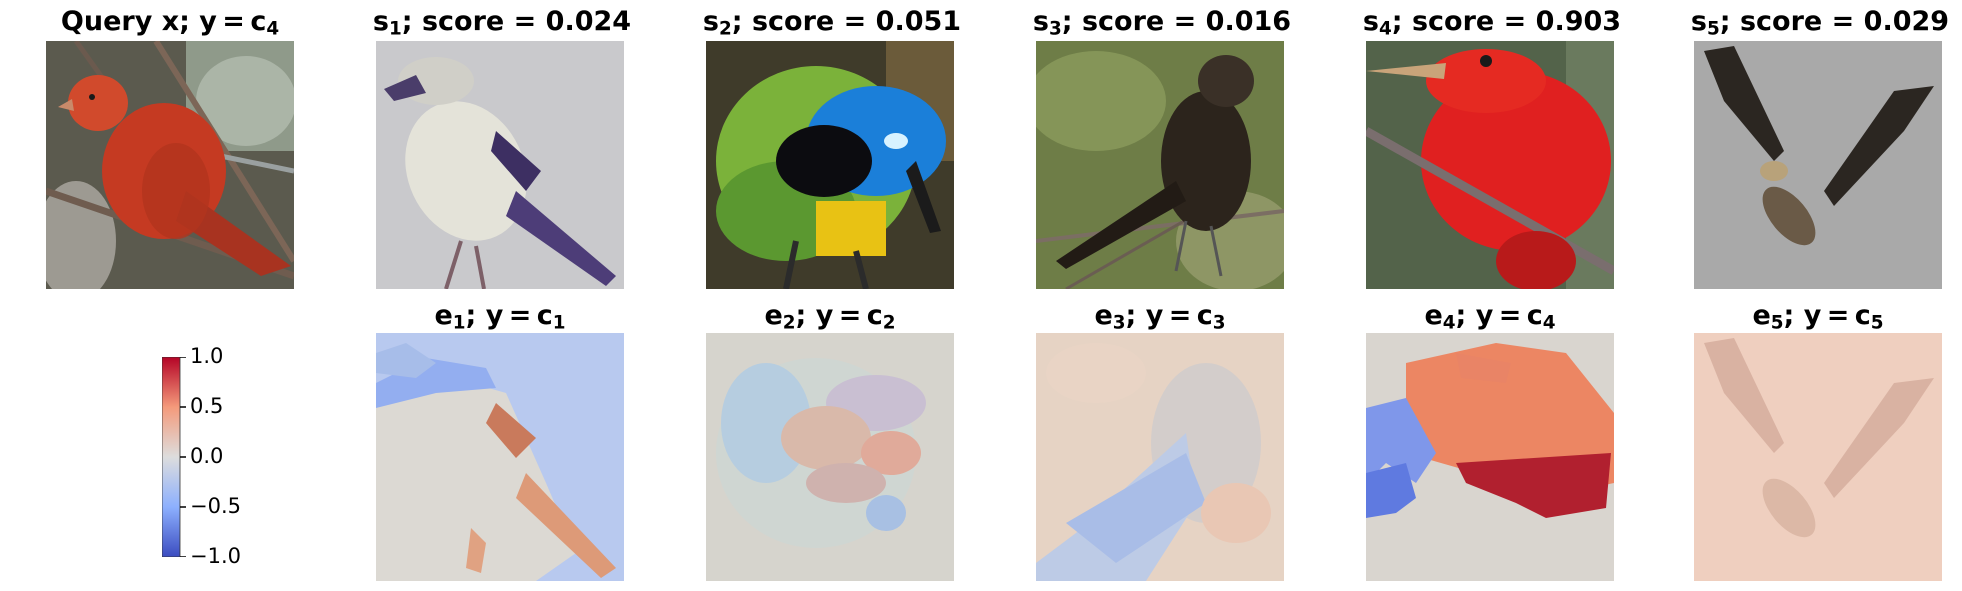 Image resolution: width=1962 pixels, height=591 pixels. I want to click on explanation-title-5-sub2: 5, so click(1877, 323).